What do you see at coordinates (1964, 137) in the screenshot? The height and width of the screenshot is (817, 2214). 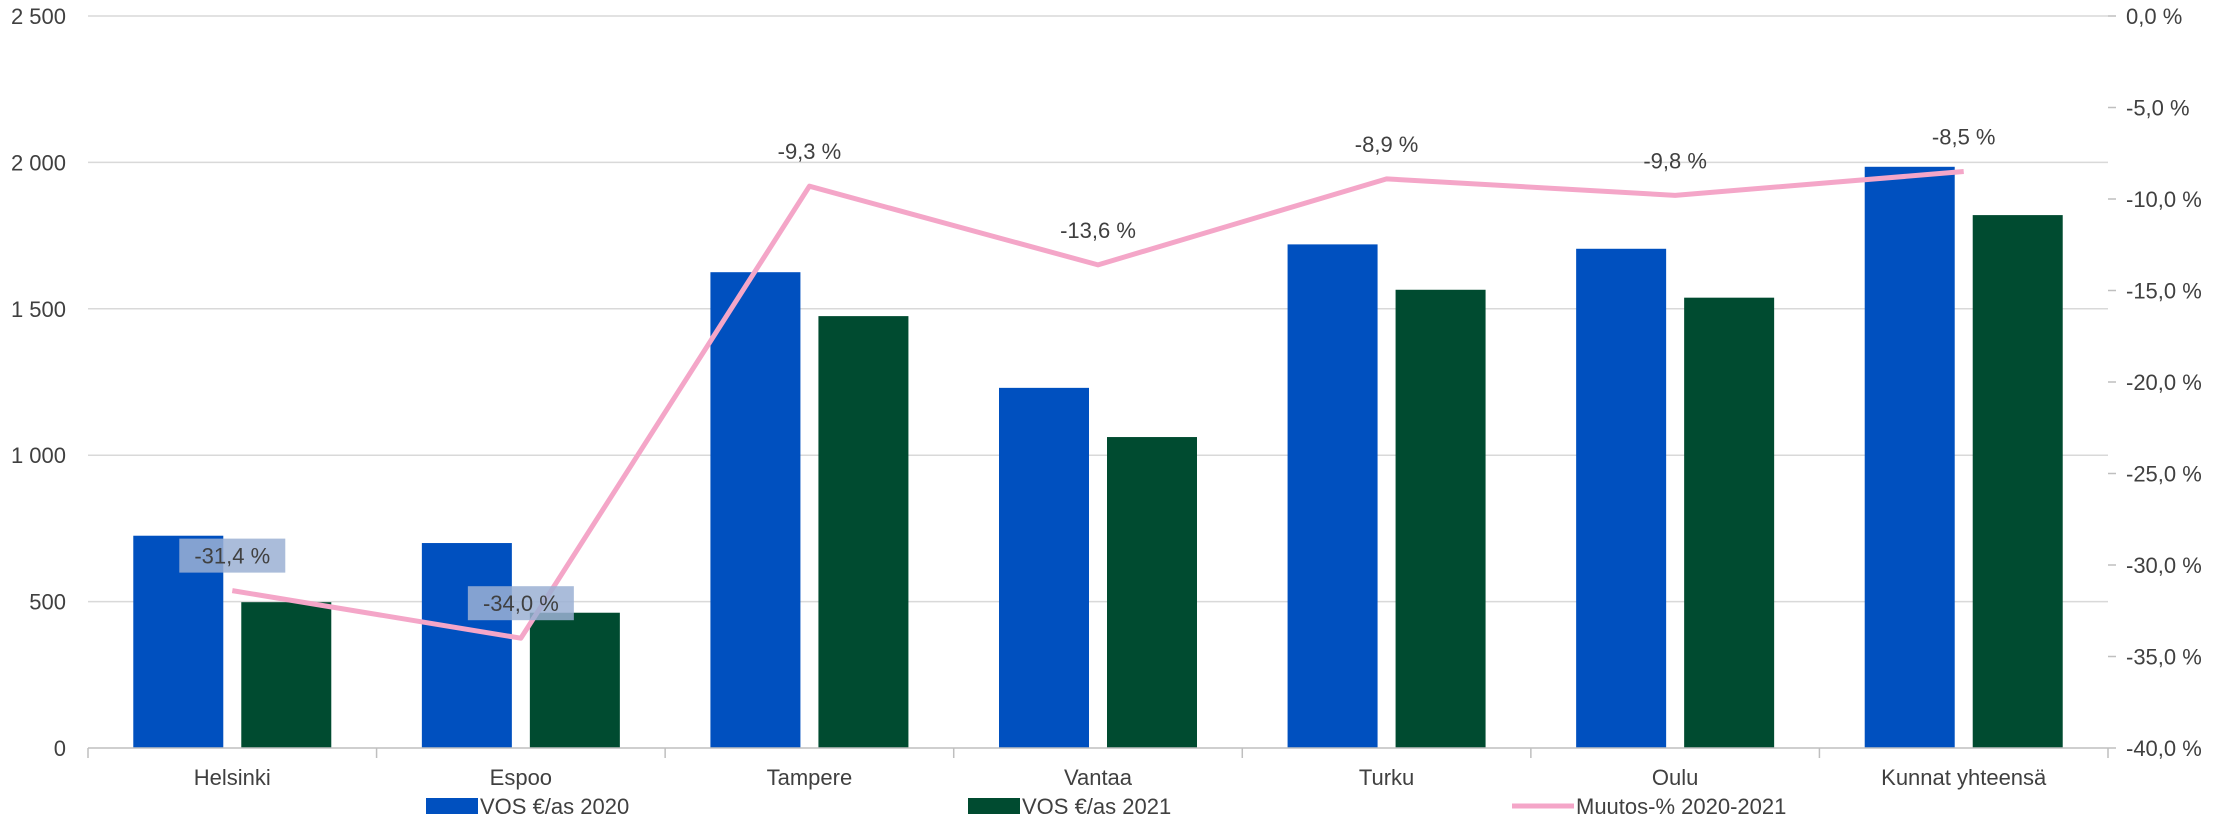 I see `data-label: -8,5 %` at bounding box center [1964, 137].